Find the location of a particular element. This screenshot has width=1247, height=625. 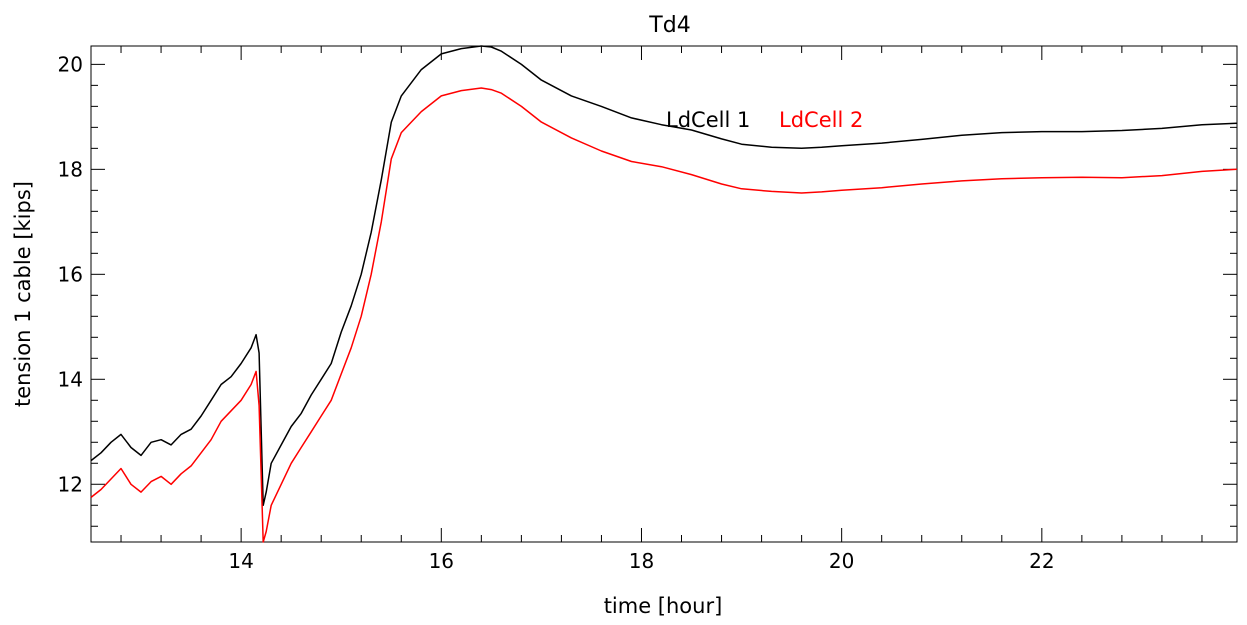

chart-title: Td4 is located at coordinates (669, 25).